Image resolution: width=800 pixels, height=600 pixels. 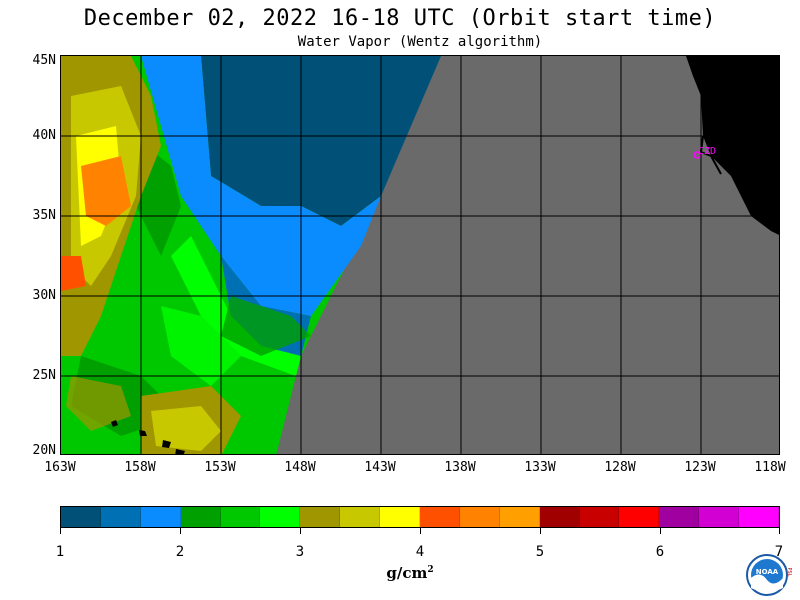 I want to click on map-subtitle: Water Vapor (Wentz algorithm), so click(x=420, y=42).